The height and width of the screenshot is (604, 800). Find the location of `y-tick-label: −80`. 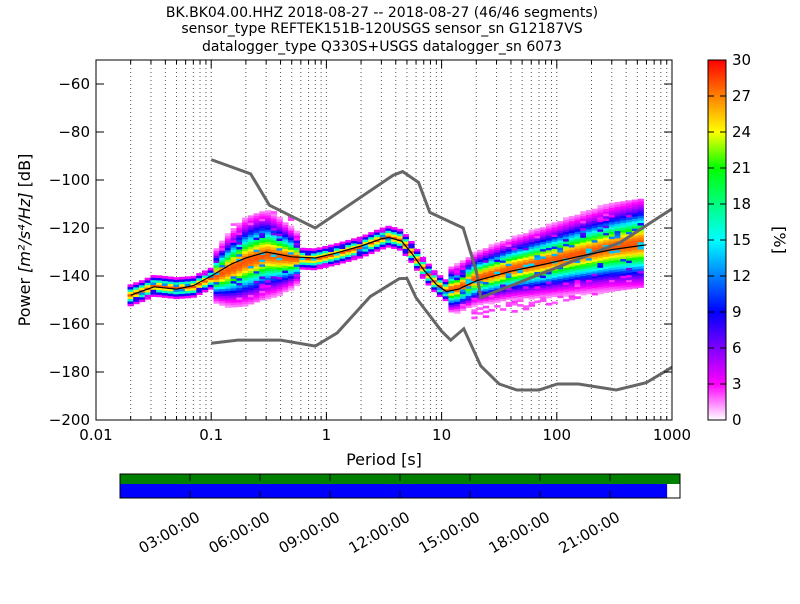

y-tick-label: −80 is located at coordinates (74, 132).